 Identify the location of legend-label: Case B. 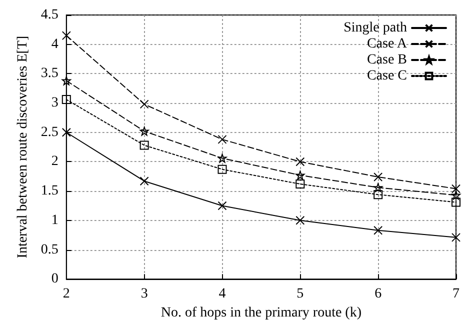
(386, 60).